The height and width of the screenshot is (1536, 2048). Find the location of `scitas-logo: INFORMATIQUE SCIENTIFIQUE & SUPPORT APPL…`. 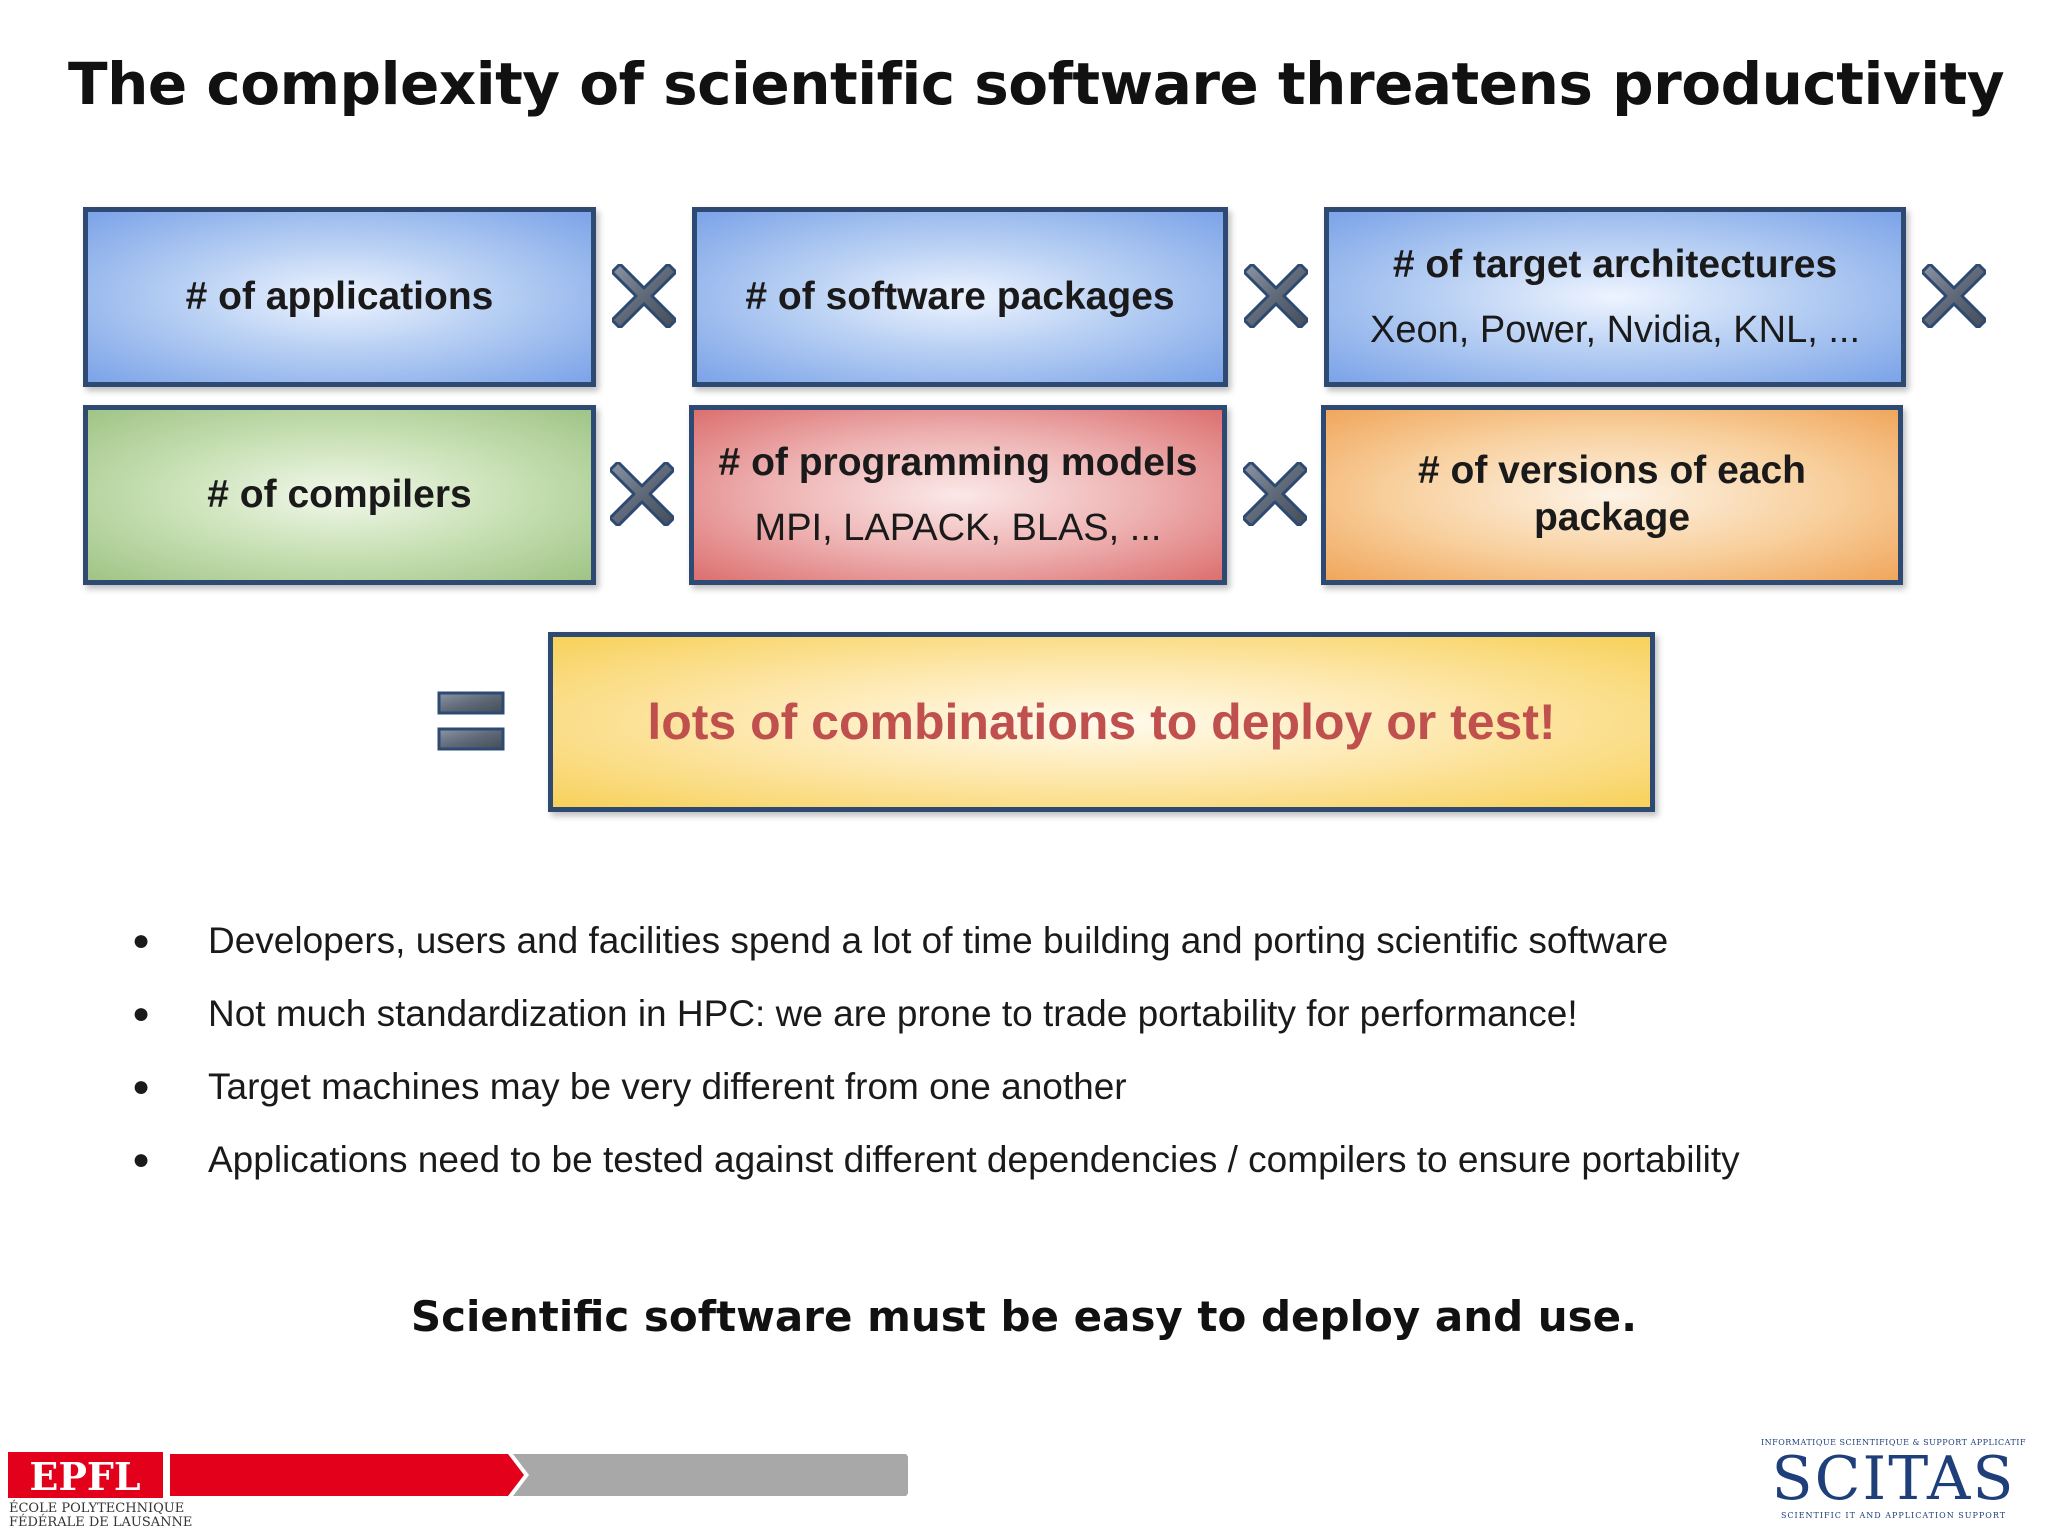

scitas-logo: INFORMATIQUE SCIENTIFIQUE & SUPPORT APPL… is located at coordinates (1893, 1479).